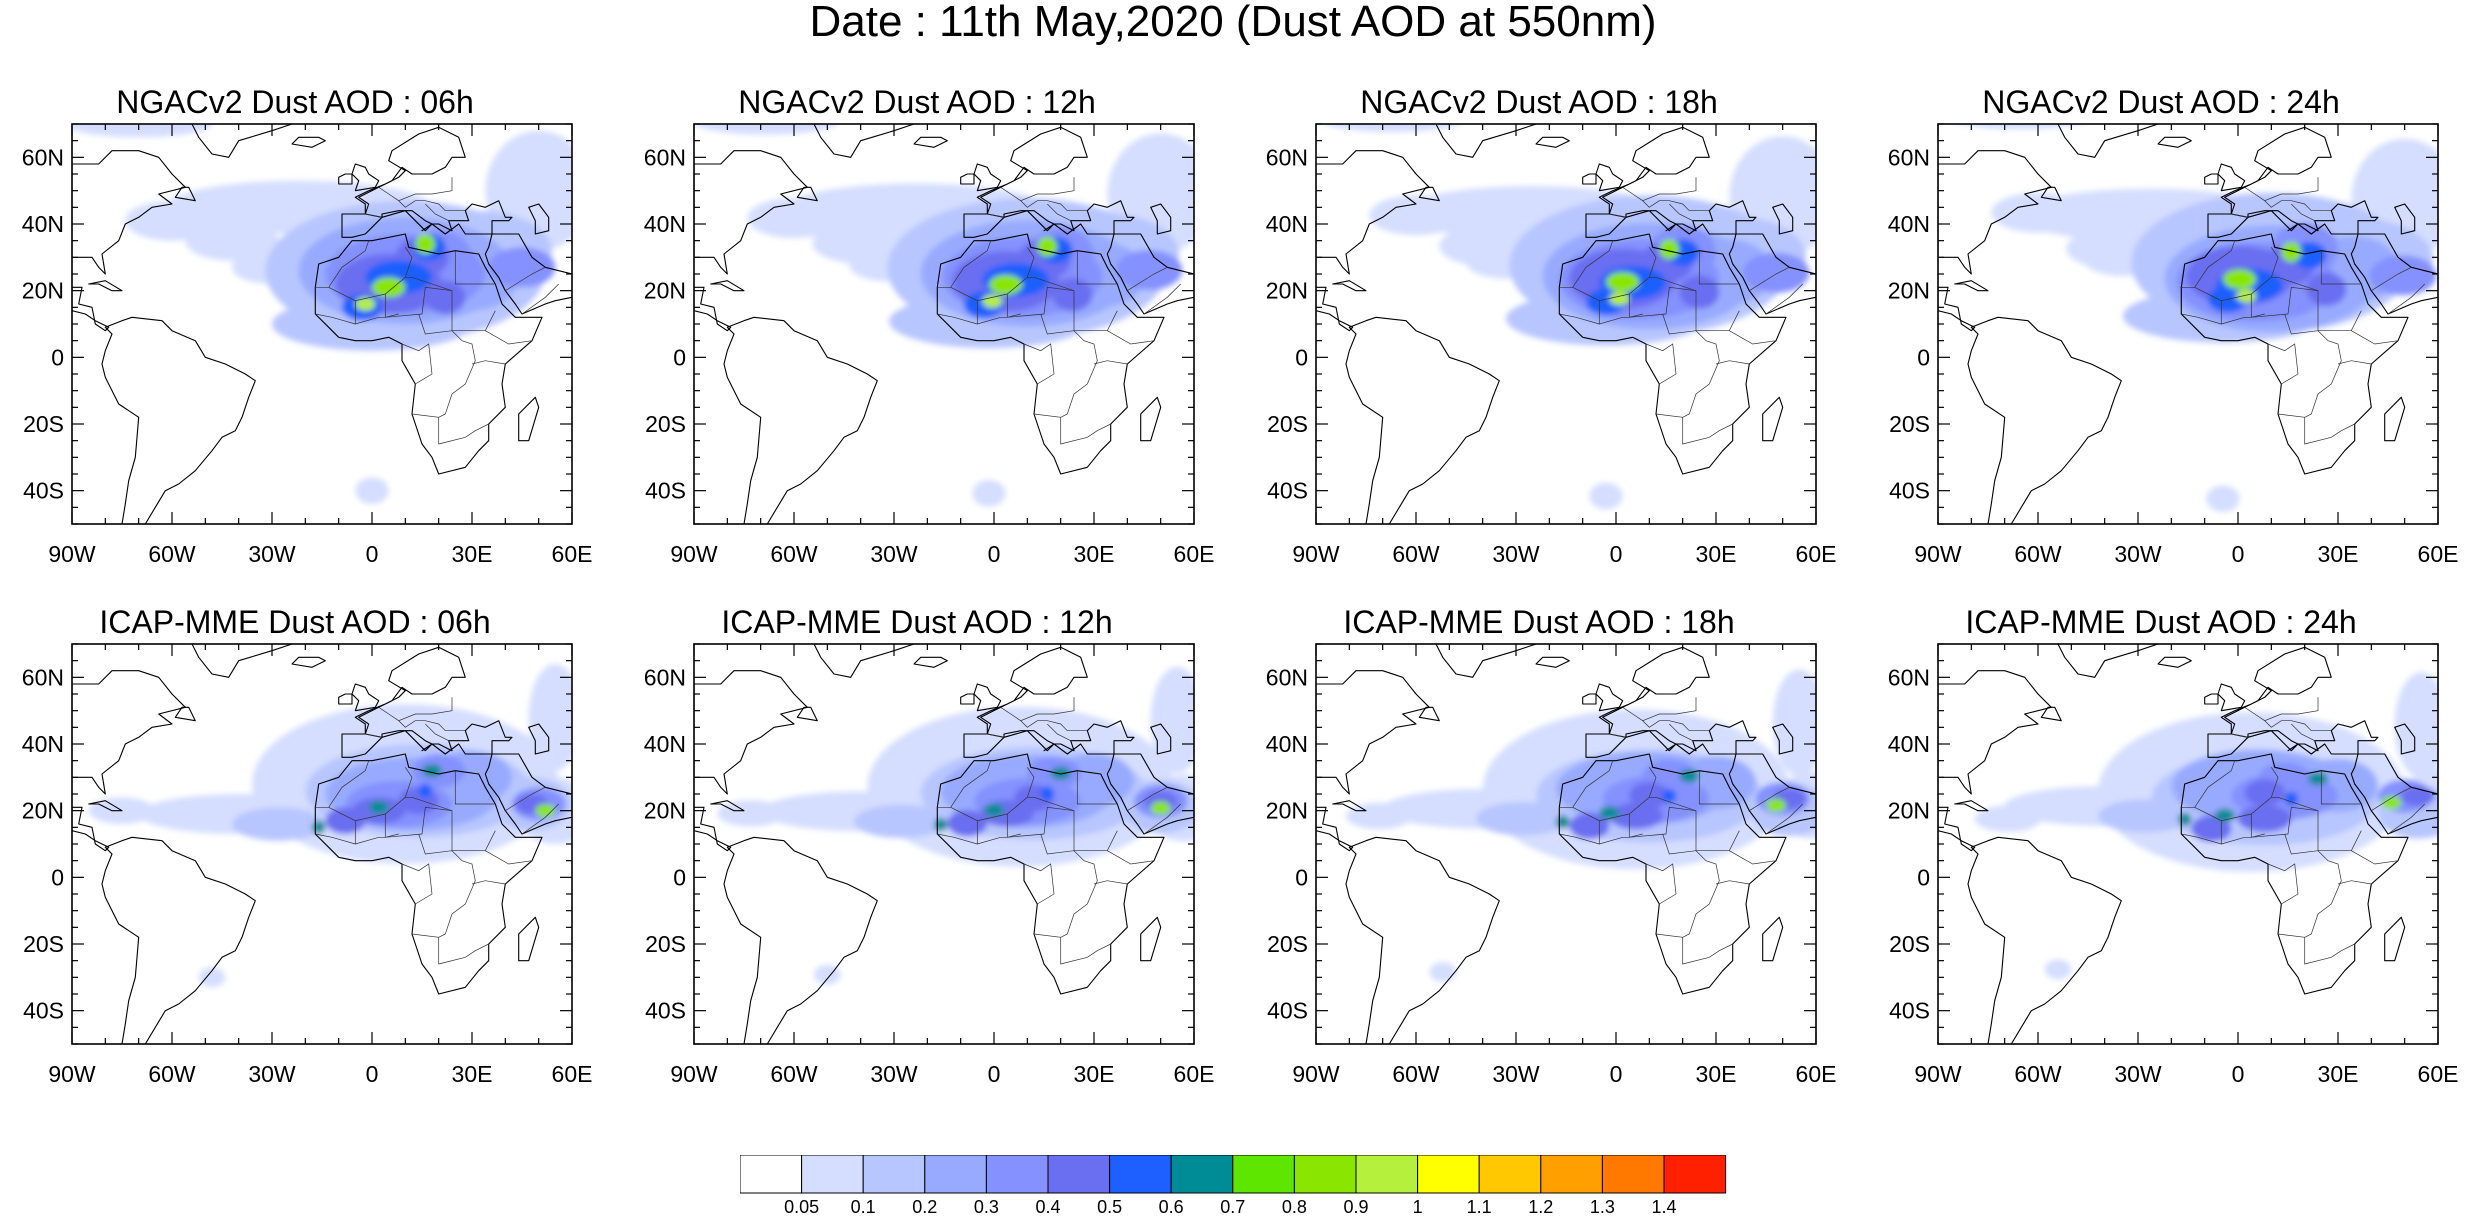 Image resolution: width=2466 pixels, height=1222 pixels. I want to click on lon-tick-label: 60E, so click(1816, 554).